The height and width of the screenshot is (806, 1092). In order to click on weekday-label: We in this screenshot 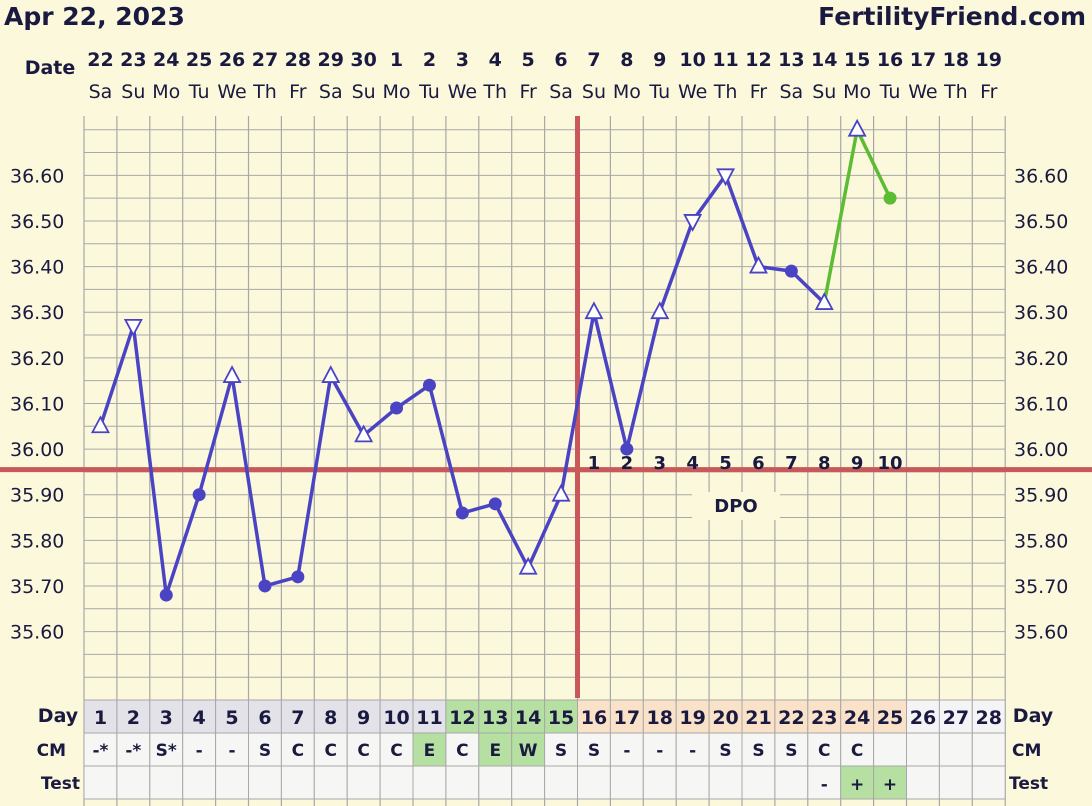, I will do `click(922, 92)`.